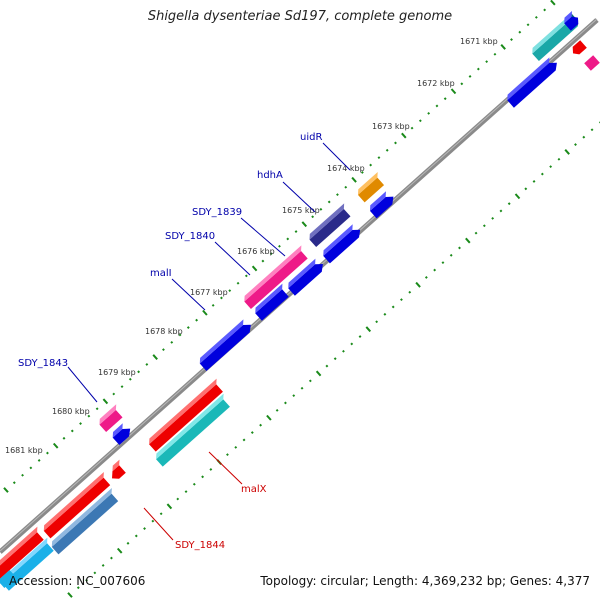 The image size is (600, 600). I want to click on gene-label-malx: malX, so click(254, 489).